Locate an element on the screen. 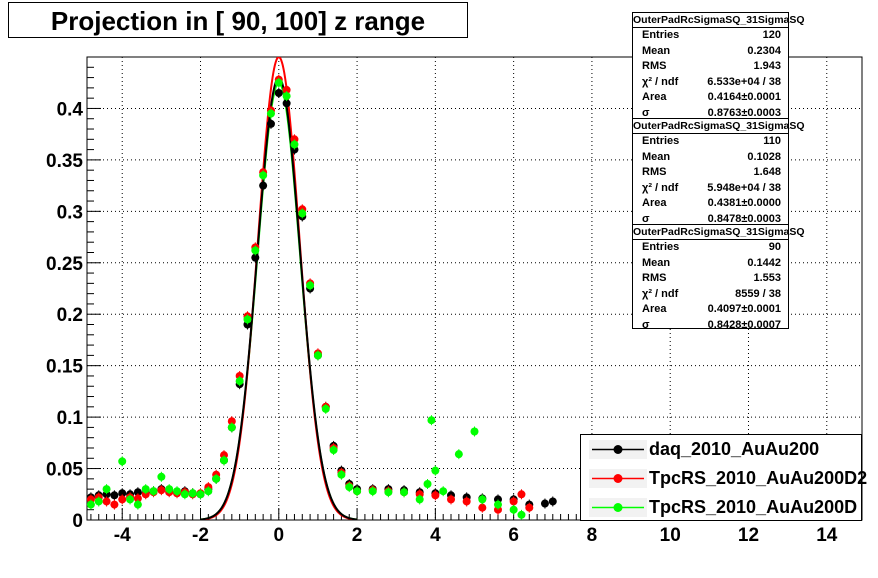  stats-value: 1.943 is located at coordinates (767, 66).